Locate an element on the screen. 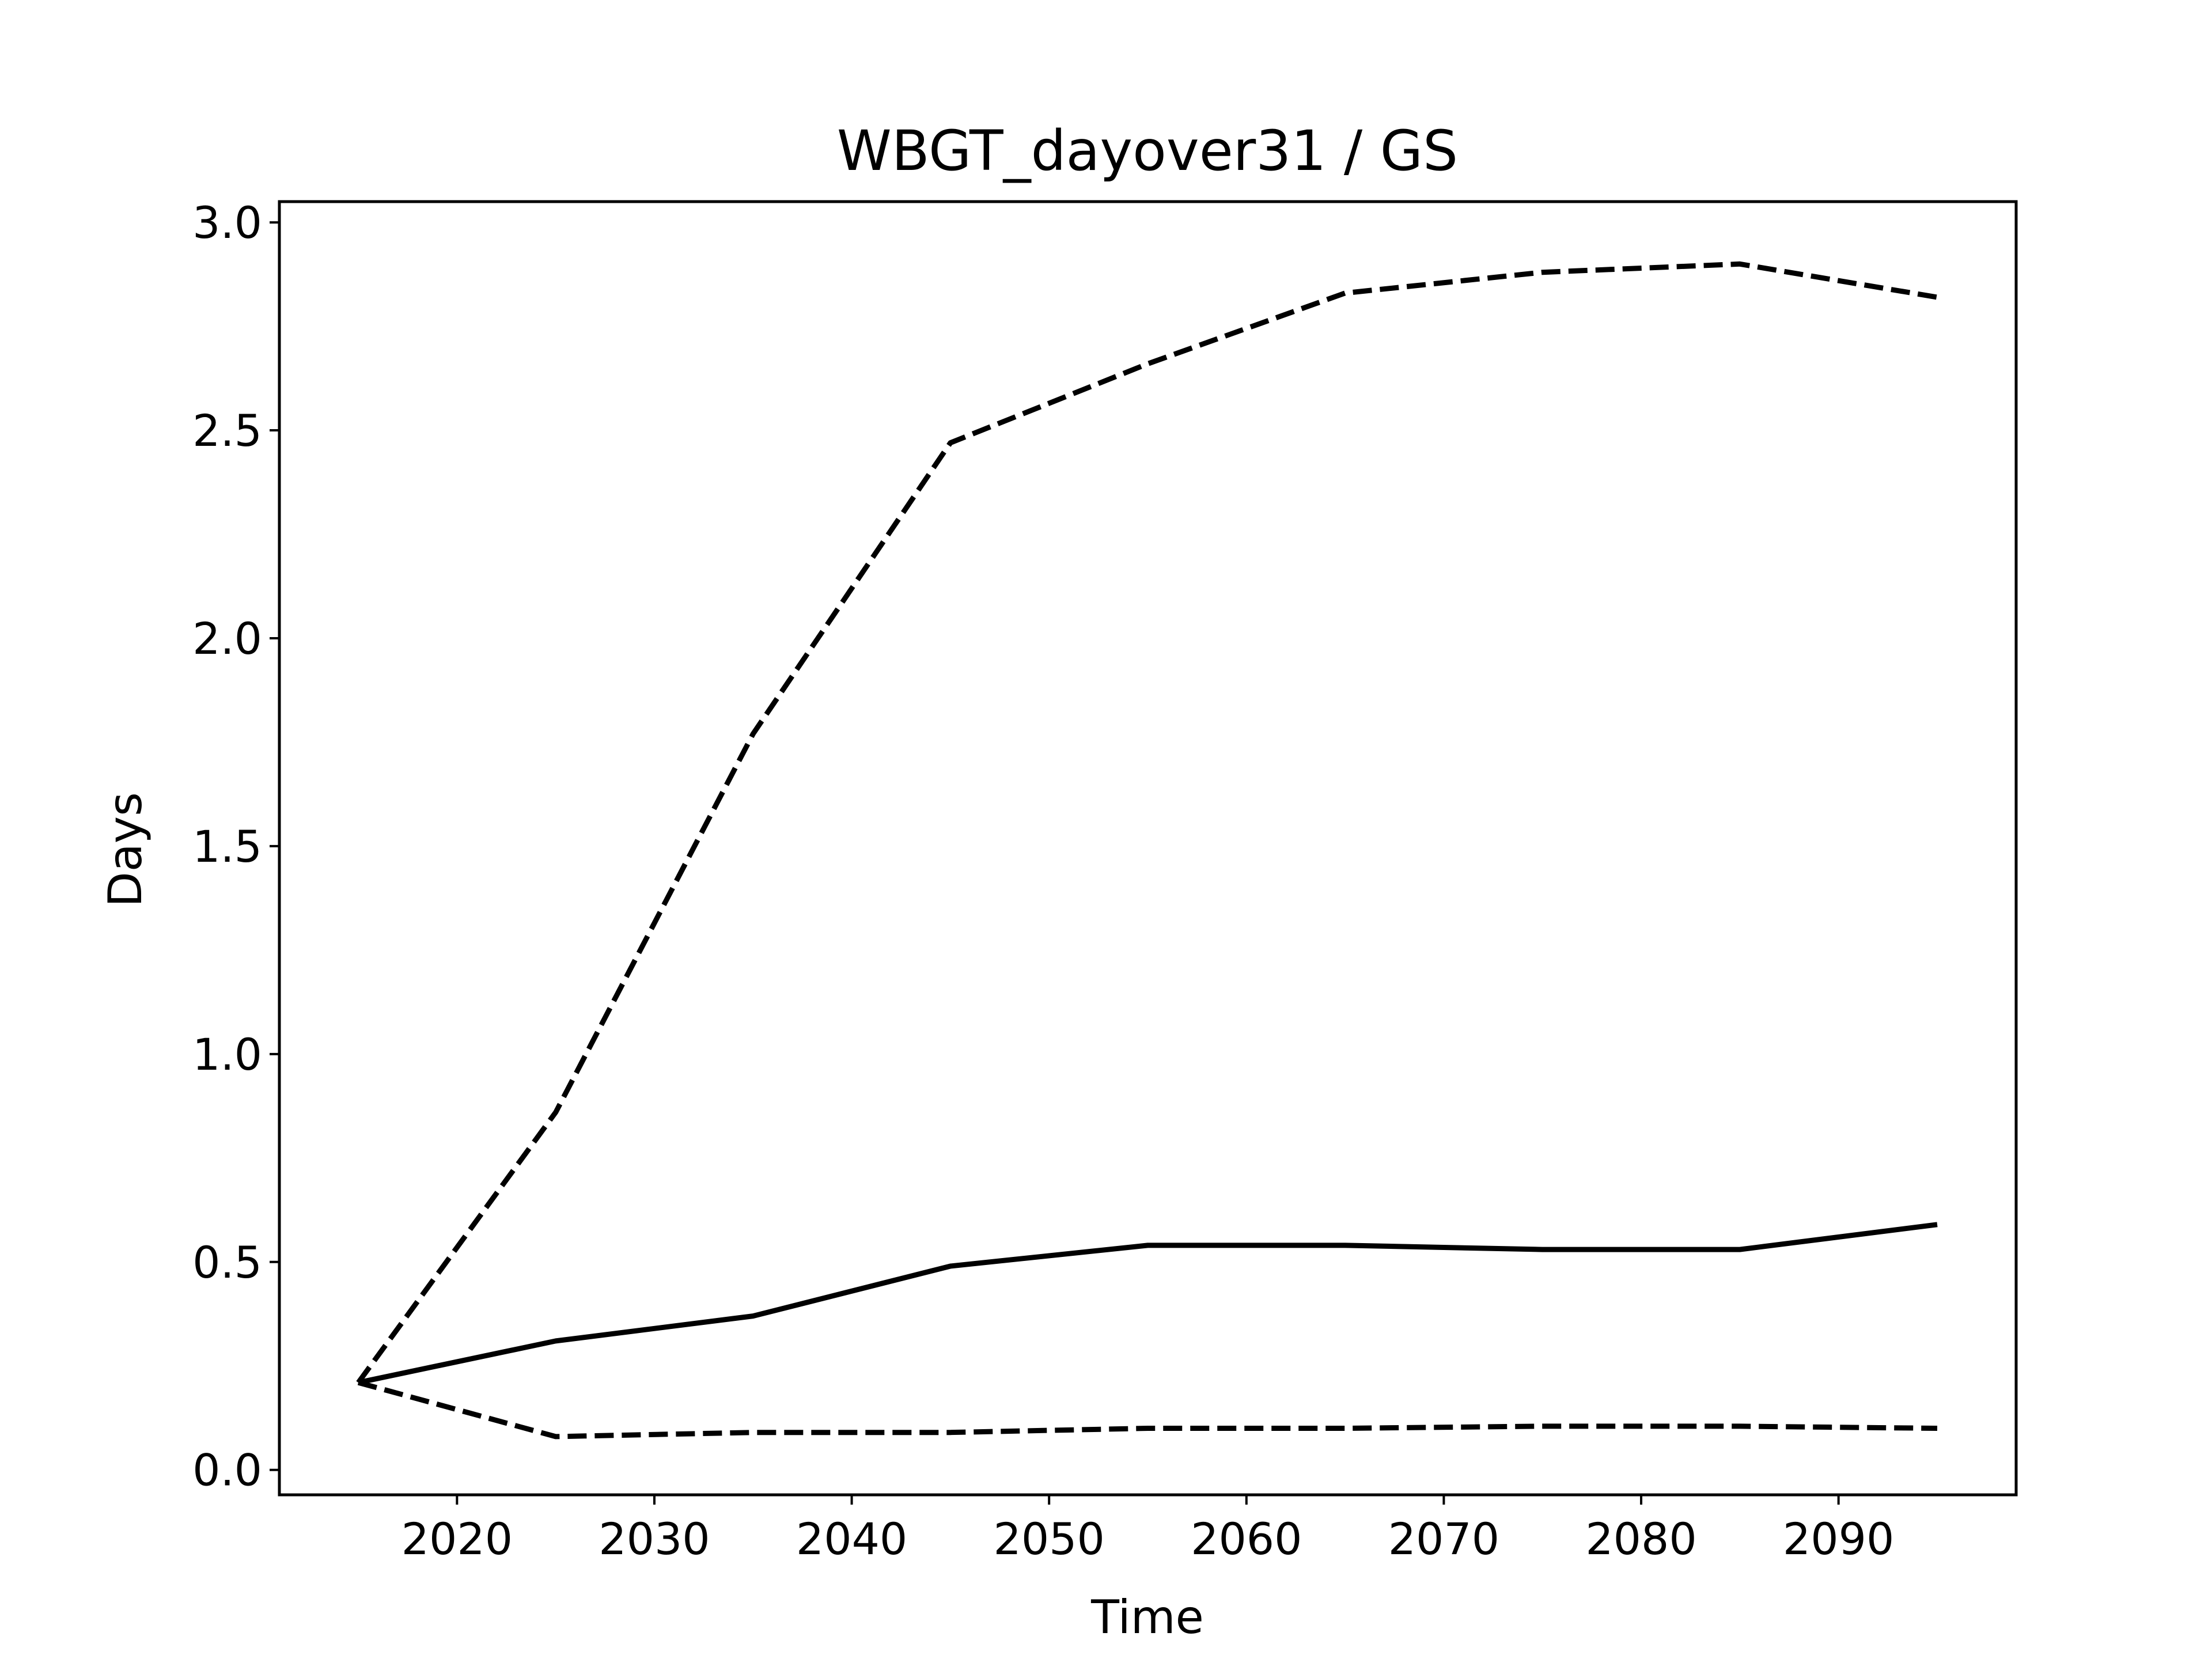 This screenshot has height=1659, width=2212. y-tick-label: 3.0 is located at coordinates (227, 222).